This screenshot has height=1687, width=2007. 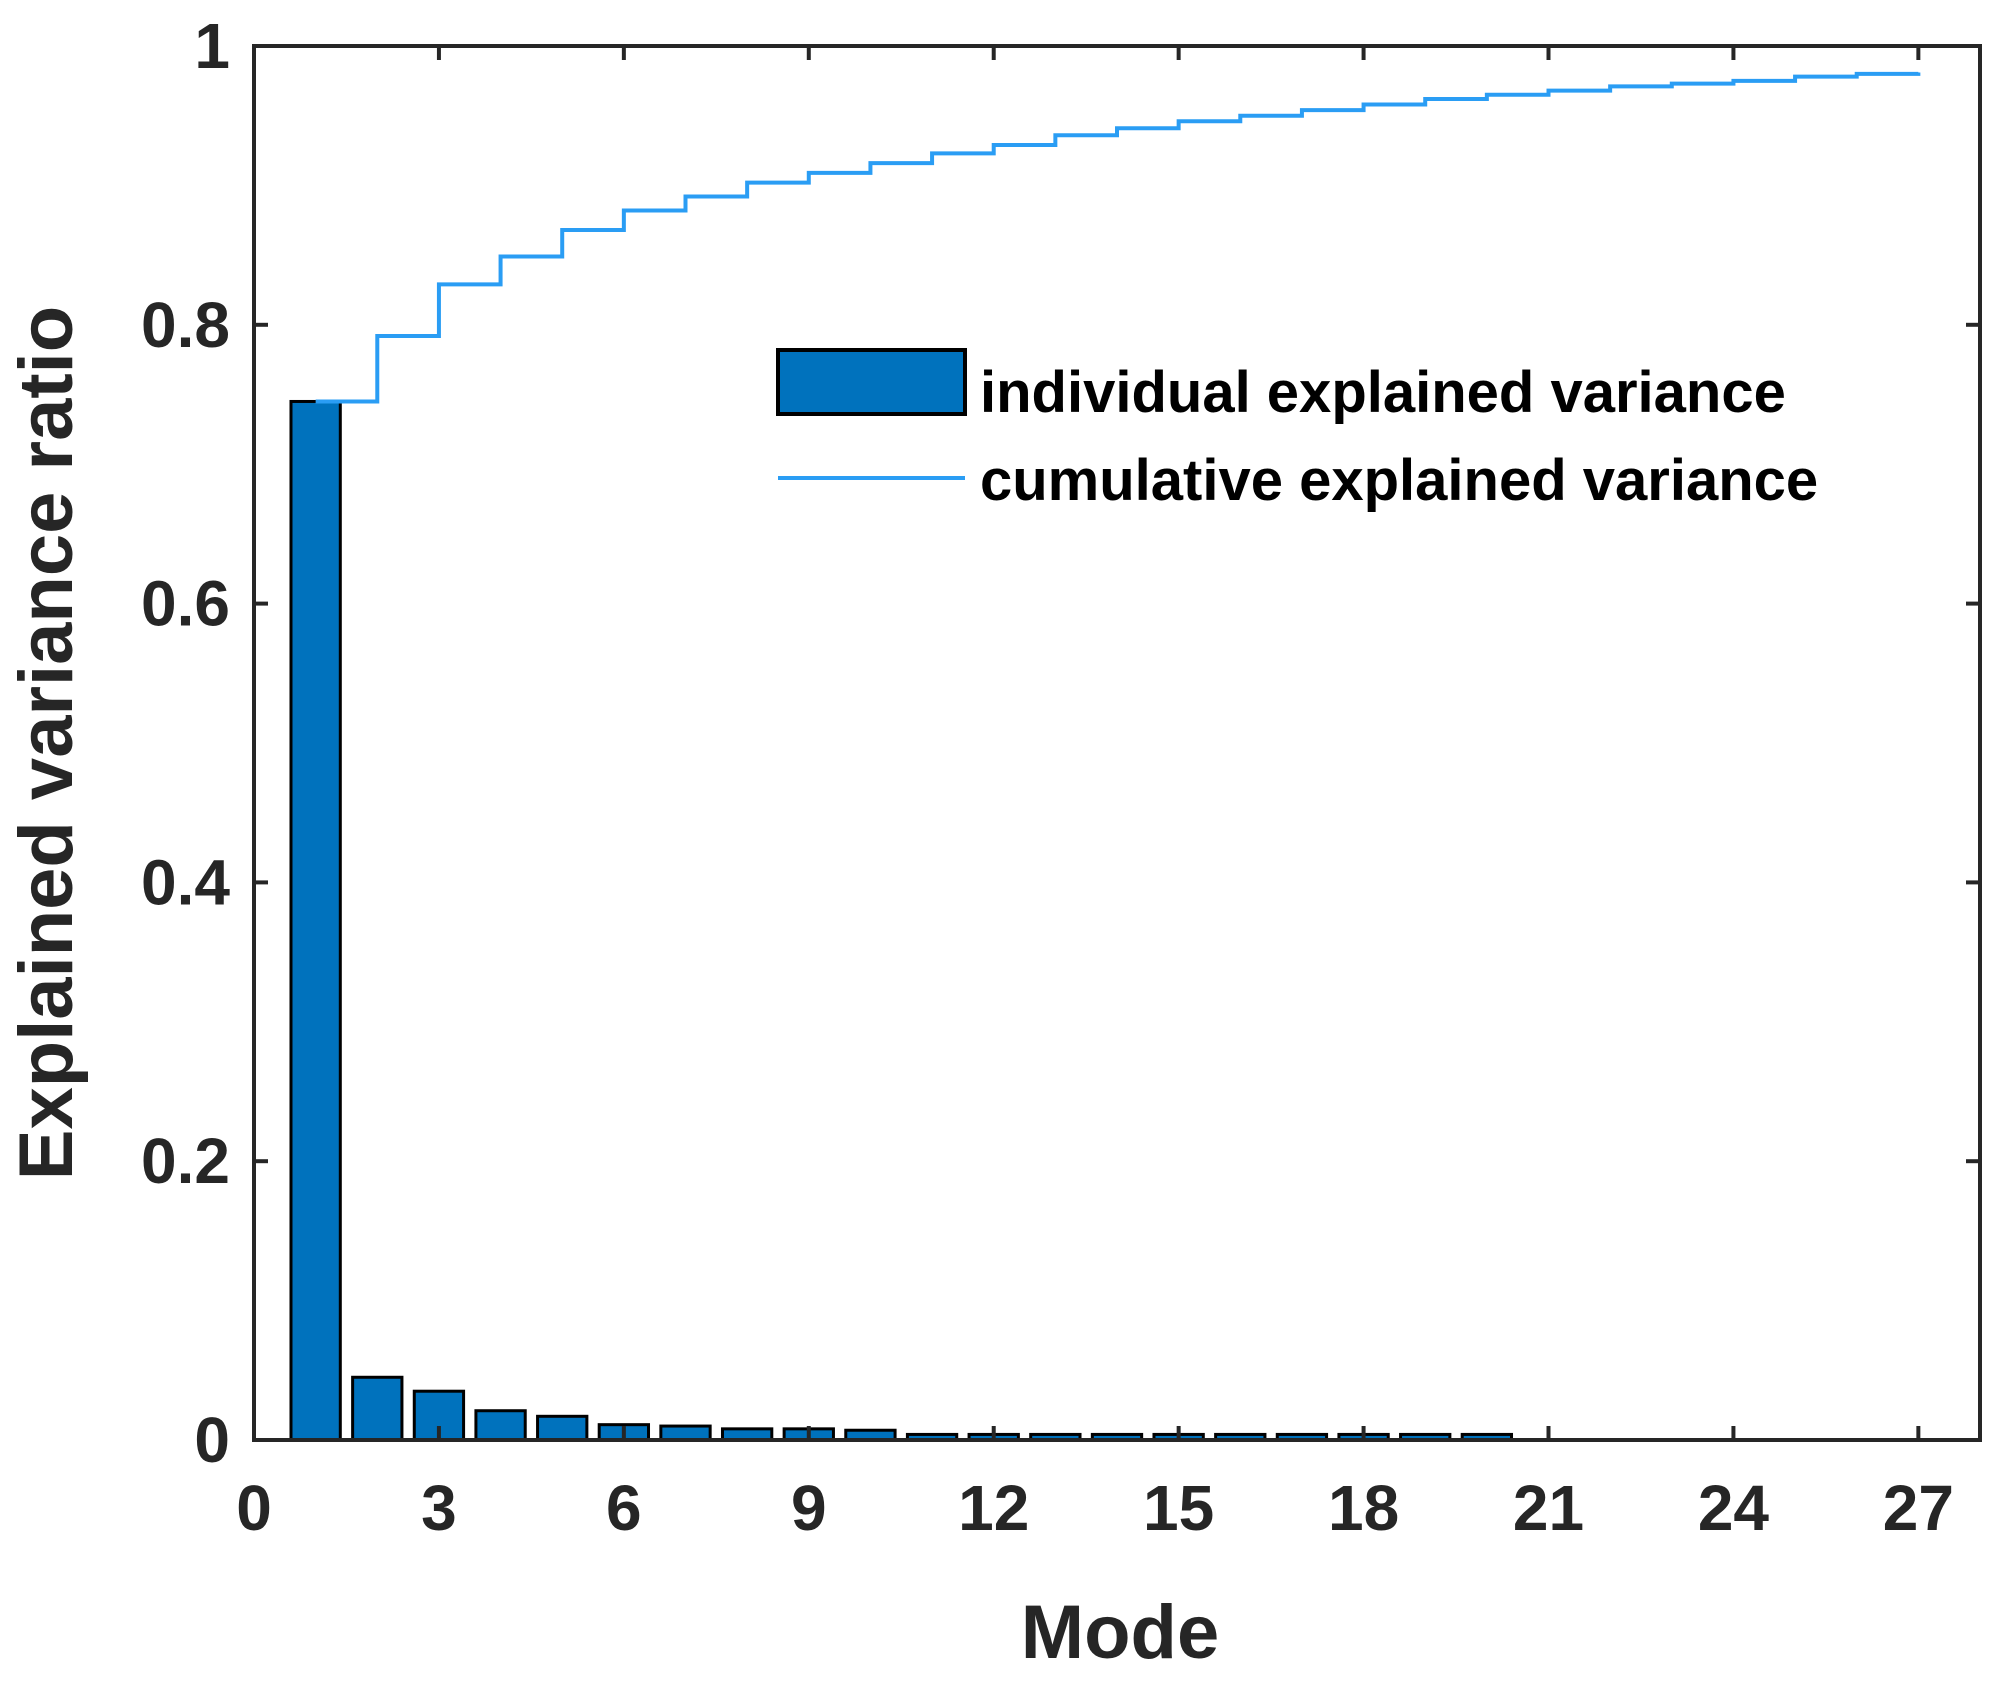 I want to click on legend-label-individual: individual explained variance, so click(x=1383, y=392).